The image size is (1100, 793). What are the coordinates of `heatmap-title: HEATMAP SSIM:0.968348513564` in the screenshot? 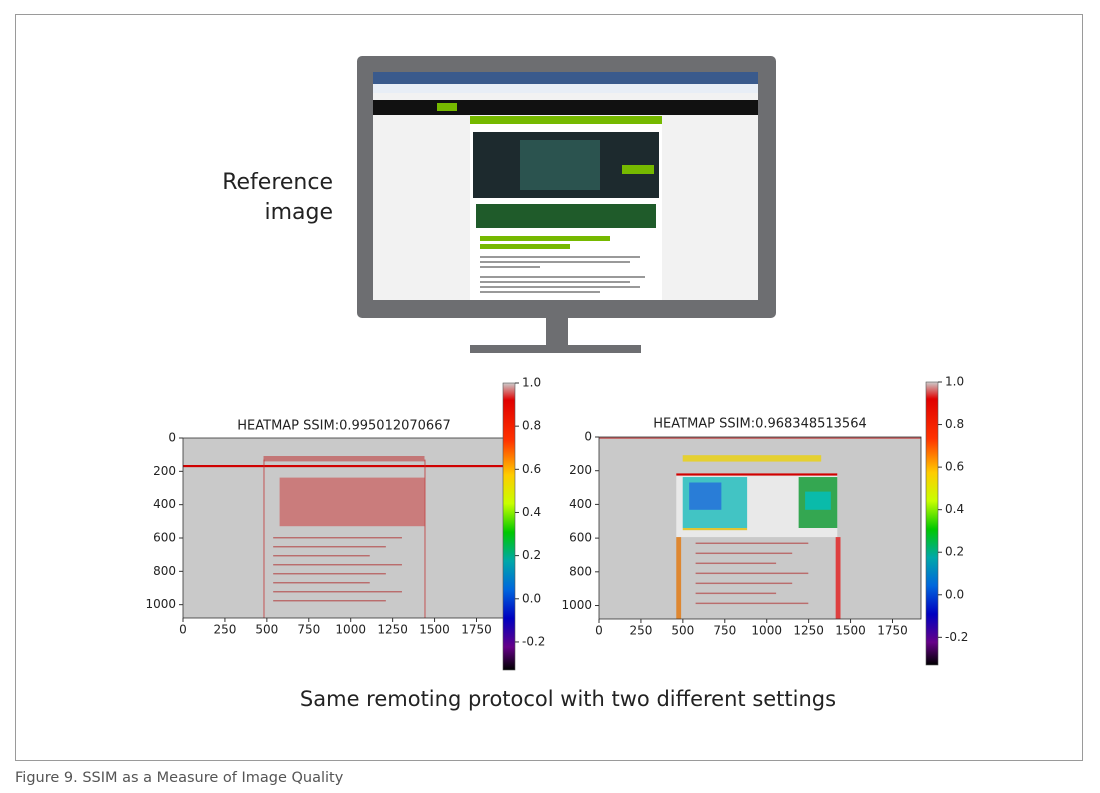 It's located at (759, 424).